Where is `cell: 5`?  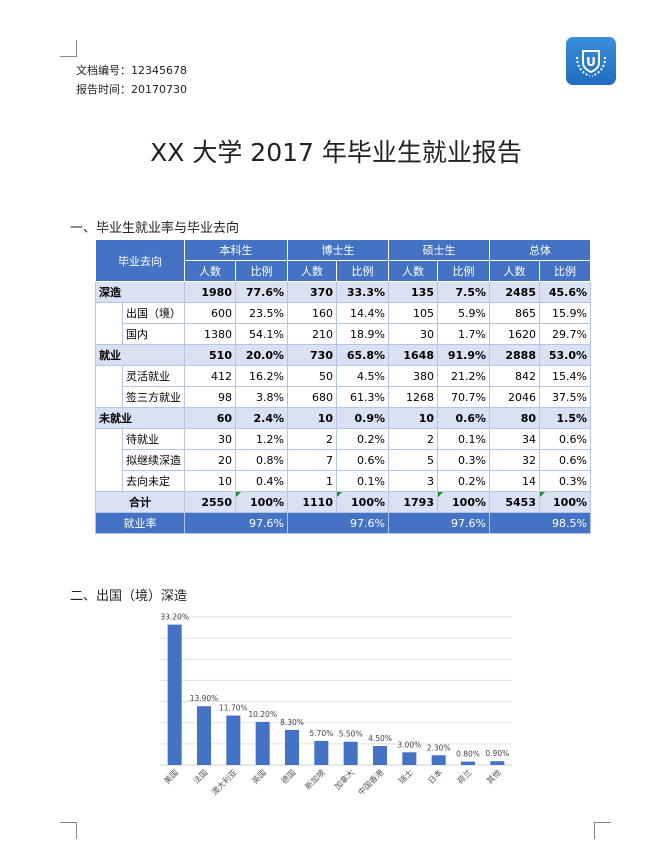
cell: 5 is located at coordinates (413, 460).